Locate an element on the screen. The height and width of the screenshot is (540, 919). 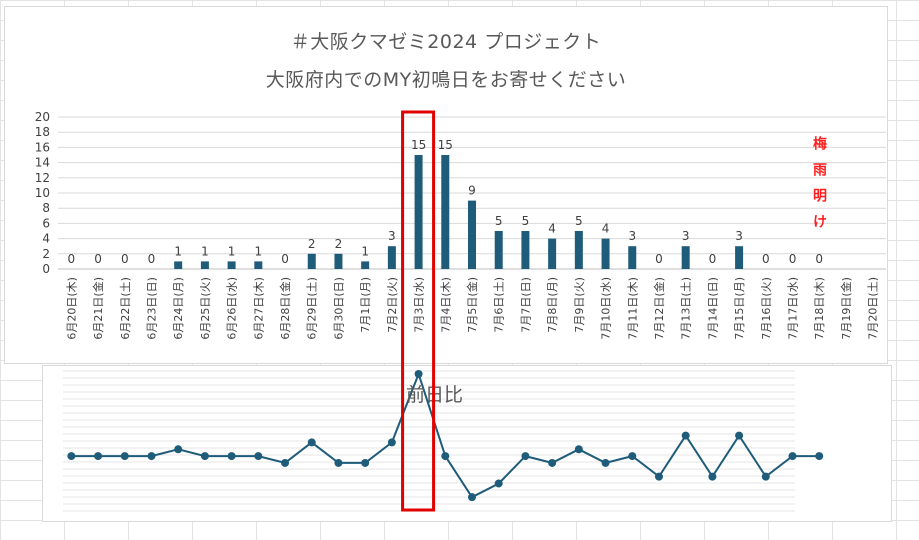
x-tick-label: 7月6日(土) is located at coordinates (499, 305).